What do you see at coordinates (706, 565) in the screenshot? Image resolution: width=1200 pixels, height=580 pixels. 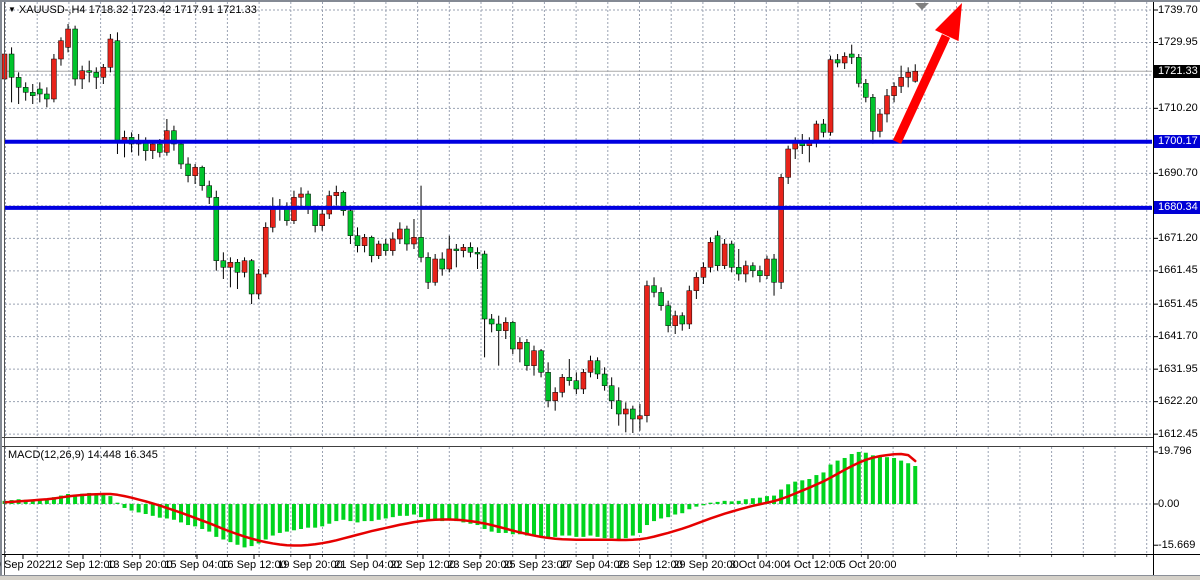 I see `time-axis-label: 29 Sep 20:00` at bounding box center [706, 565].